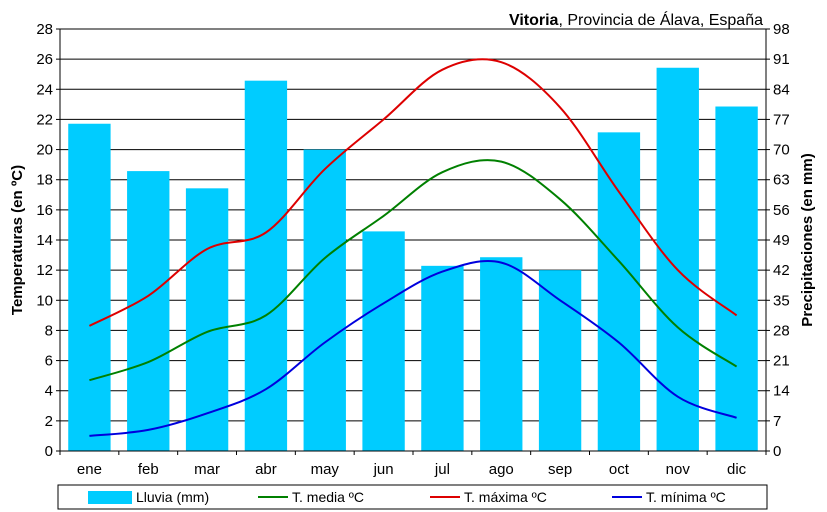 The image size is (827, 512). What do you see at coordinates (324, 300) in the screenshot?
I see `bar-may` at bounding box center [324, 300].